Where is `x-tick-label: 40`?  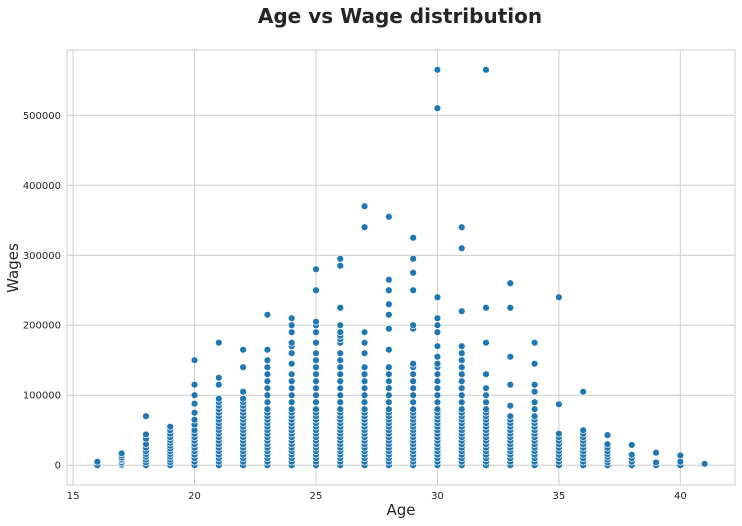 x-tick-label: 40 is located at coordinates (680, 496).